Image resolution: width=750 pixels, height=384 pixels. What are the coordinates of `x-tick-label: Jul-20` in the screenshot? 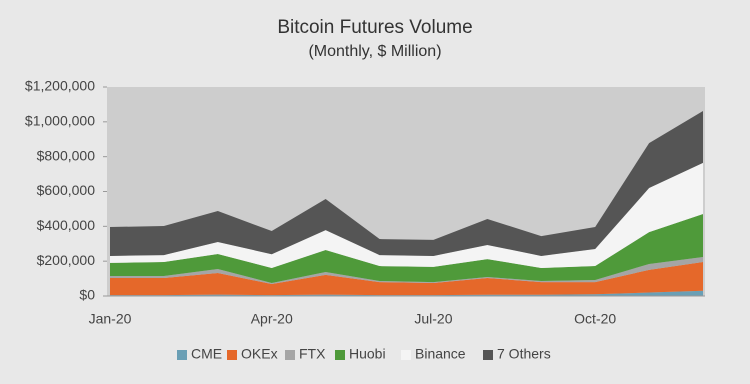 It's located at (433, 319).